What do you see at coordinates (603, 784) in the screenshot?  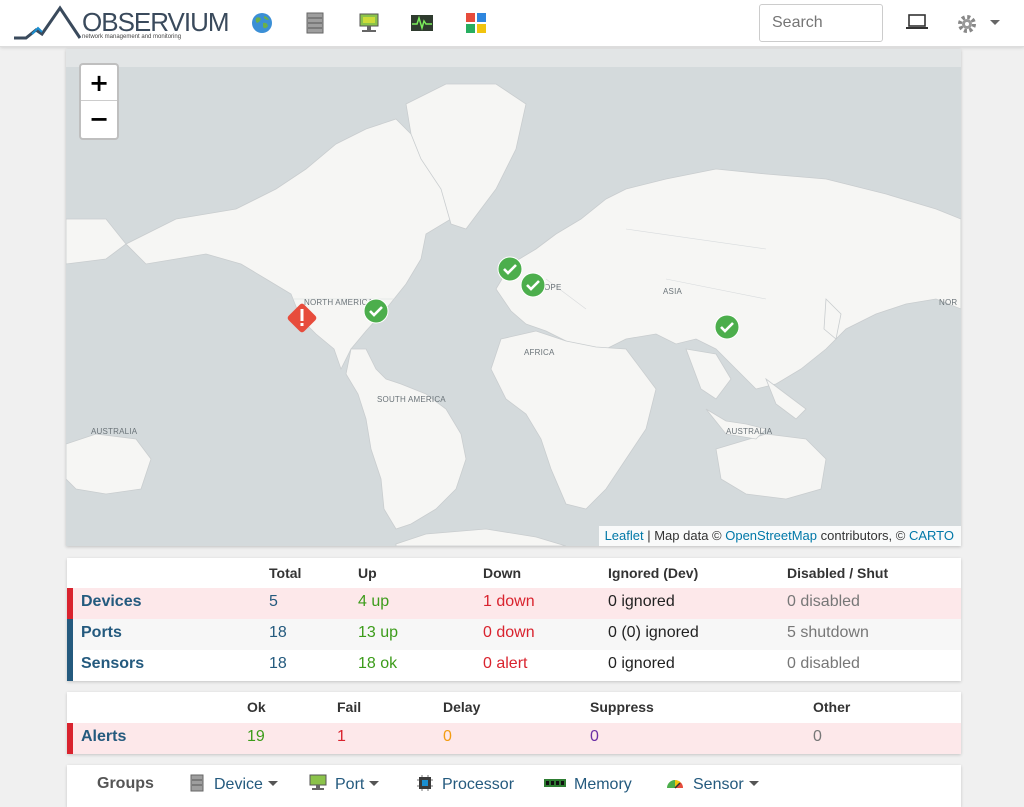 I see `group-memory-label: Memory` at bounding box center [603, 784].